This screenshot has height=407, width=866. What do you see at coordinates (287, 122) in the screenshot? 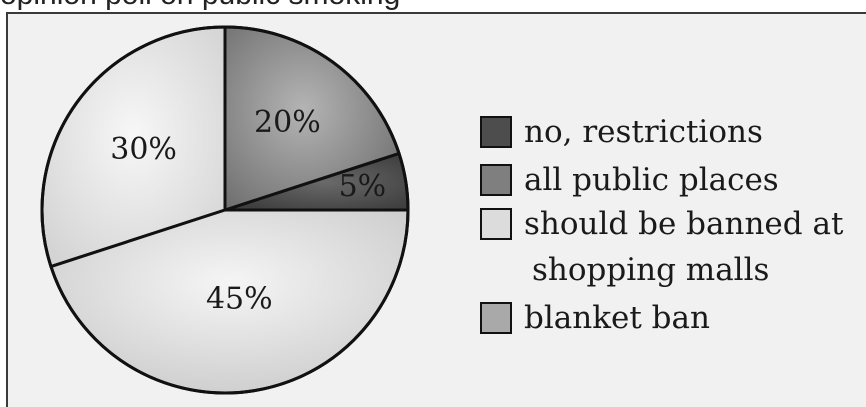
I see `pie-value-label-2: 20%` at bounding box center [287, 122].